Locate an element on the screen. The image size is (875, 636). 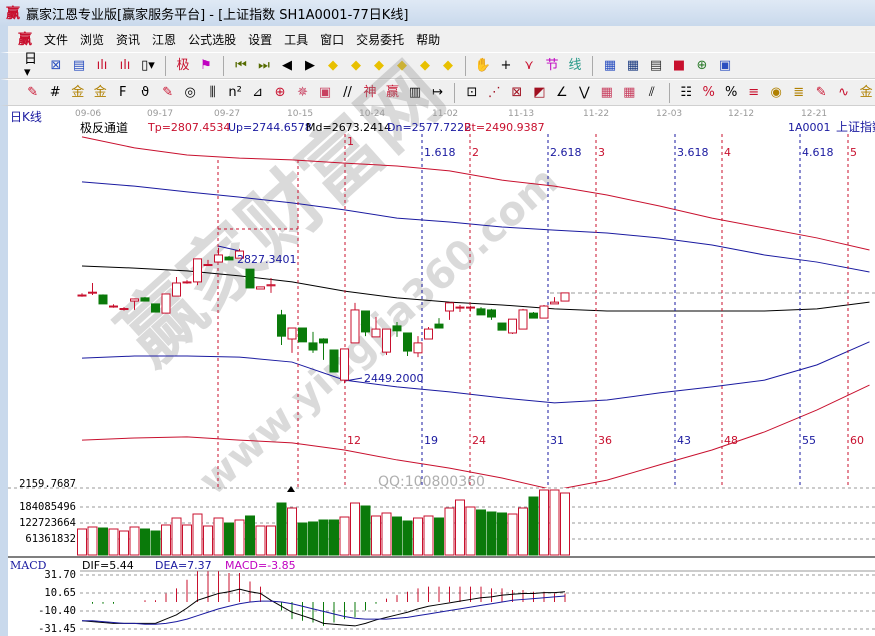
expand-icon: ◆ is located at coordinates (379, 65).